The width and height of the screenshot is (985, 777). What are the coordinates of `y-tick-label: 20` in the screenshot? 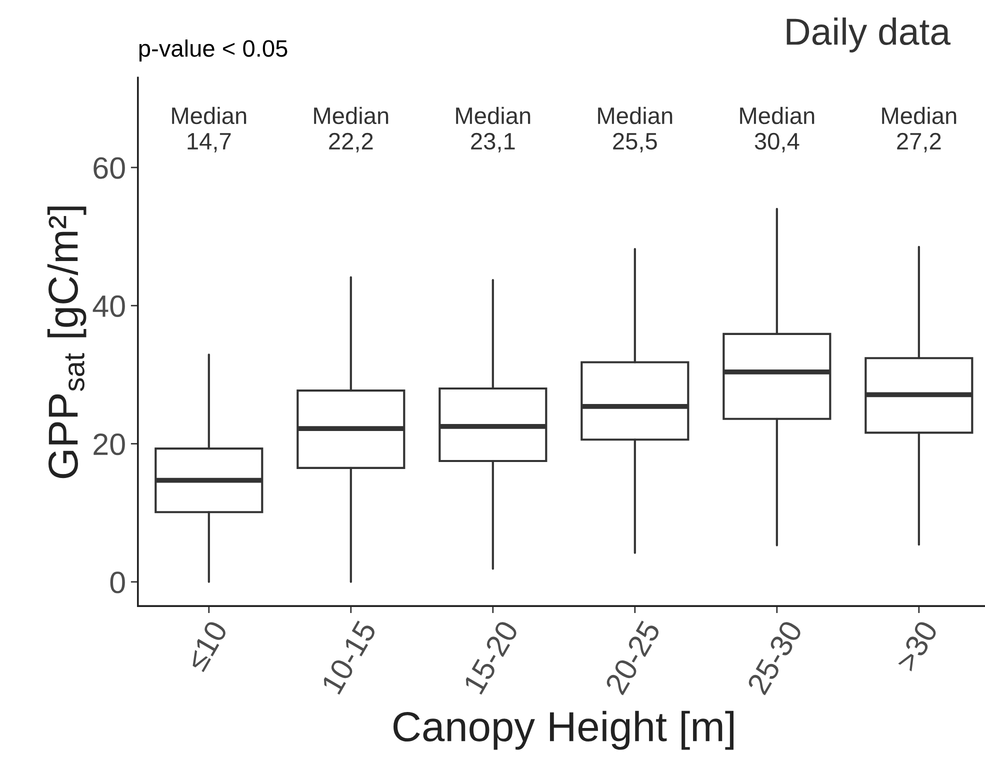 It's located at (109, 444).